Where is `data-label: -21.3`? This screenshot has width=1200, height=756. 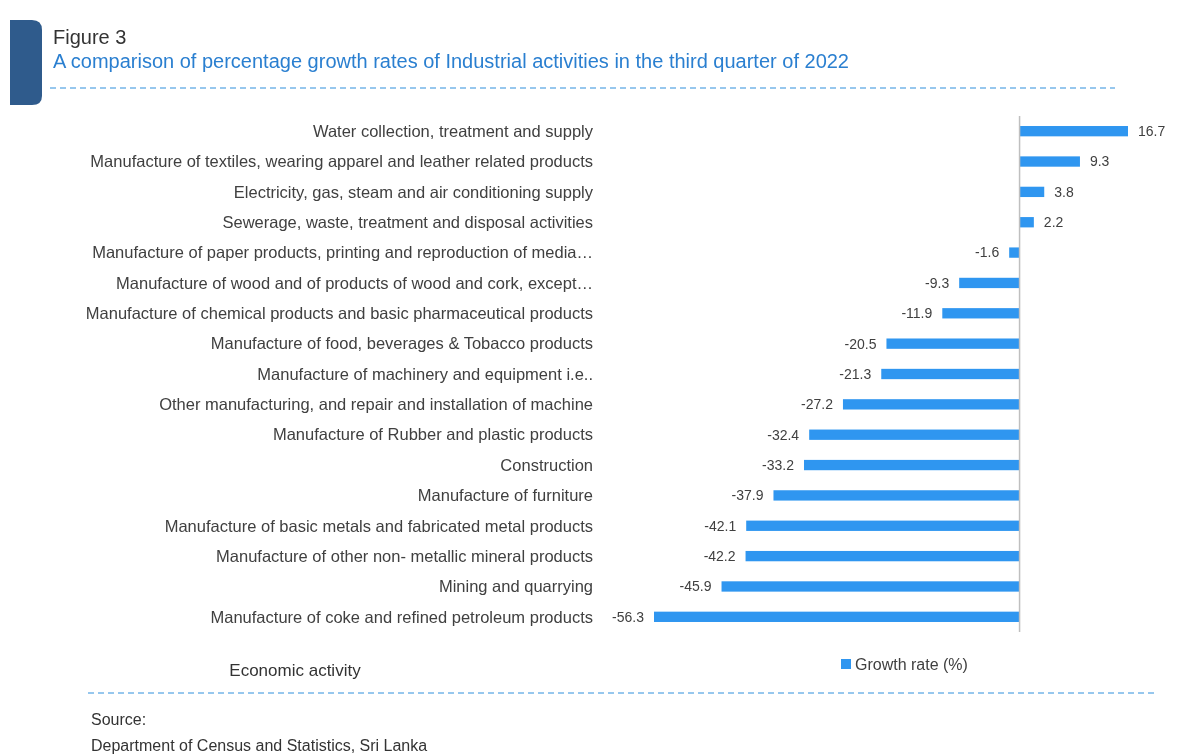
data-label: -21.3 is located at coordinates (855, 373).